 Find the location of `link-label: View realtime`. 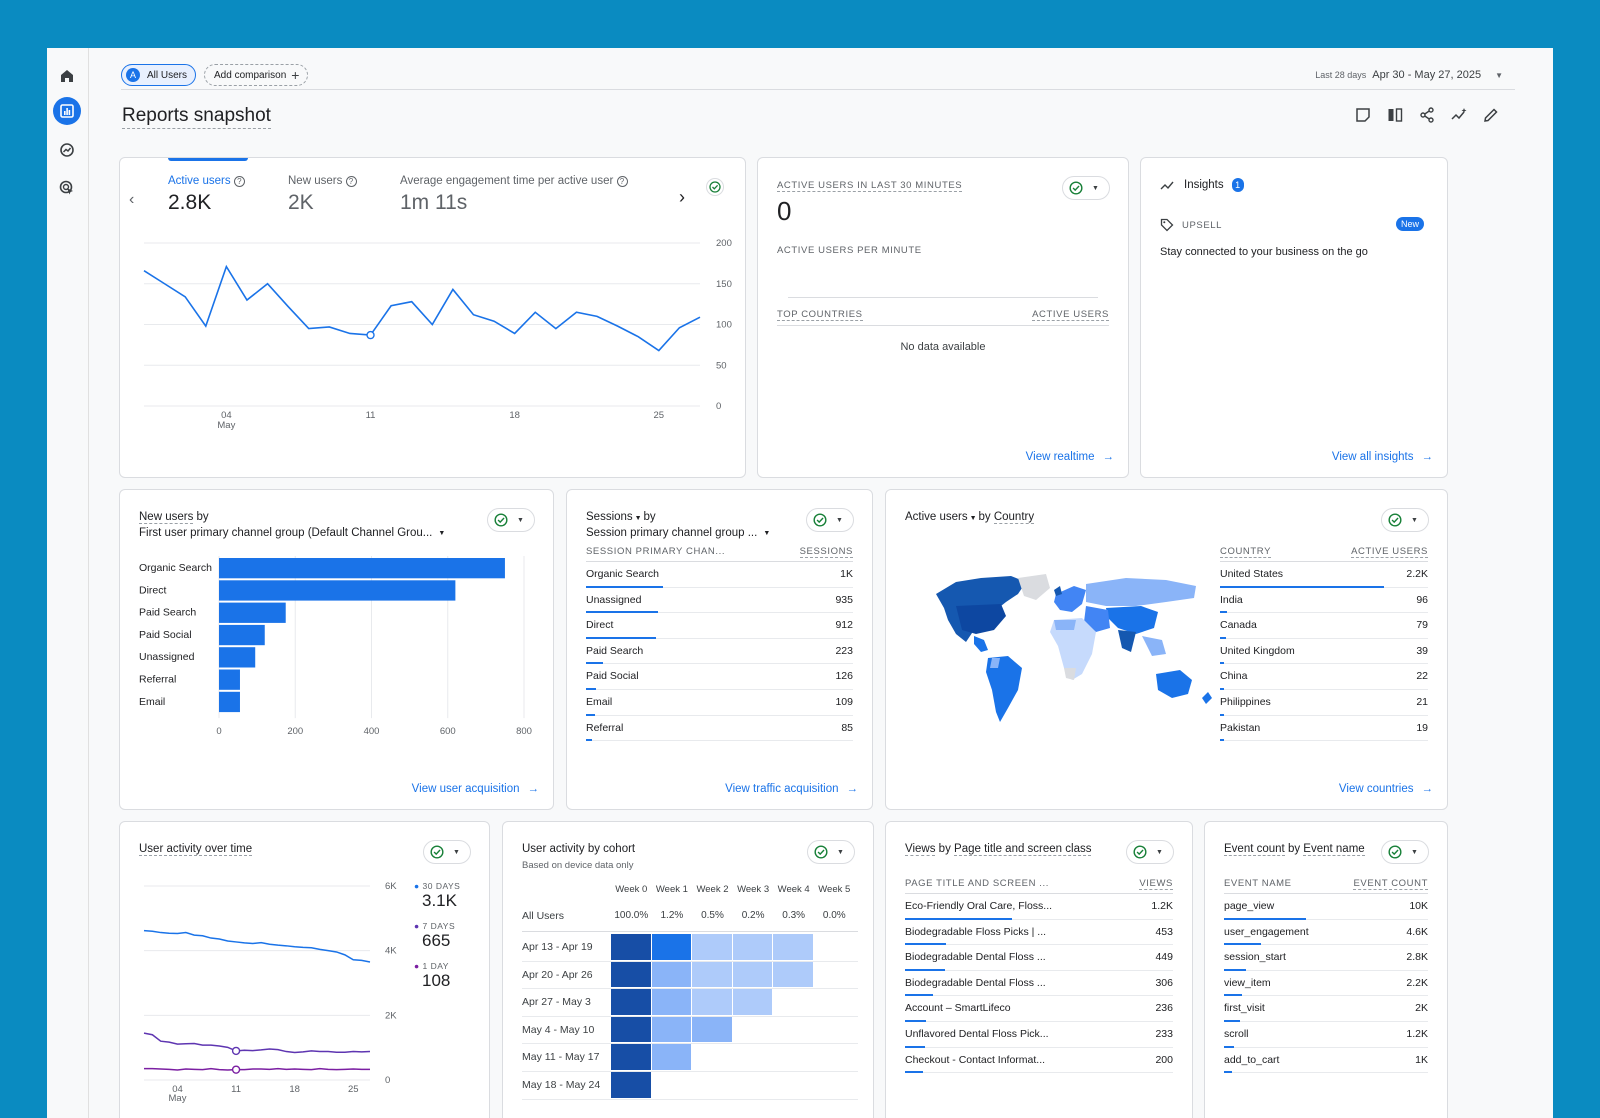

link-label: View realtime is located at coordinates (1060, 457).